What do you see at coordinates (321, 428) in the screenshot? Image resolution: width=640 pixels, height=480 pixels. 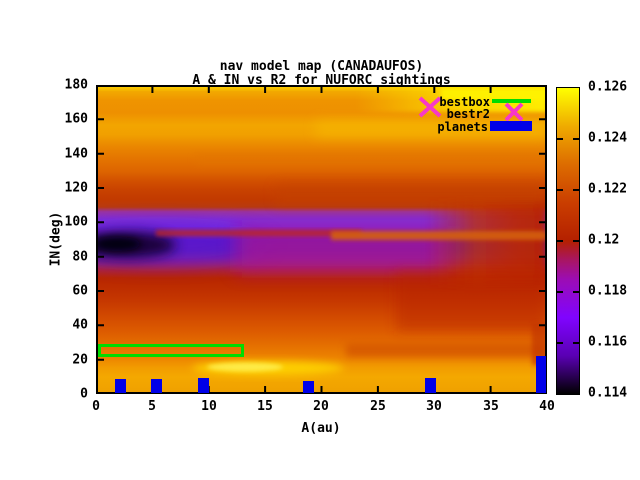 I see `x-axis-label: A(au)` at bounding box center [321, 428].